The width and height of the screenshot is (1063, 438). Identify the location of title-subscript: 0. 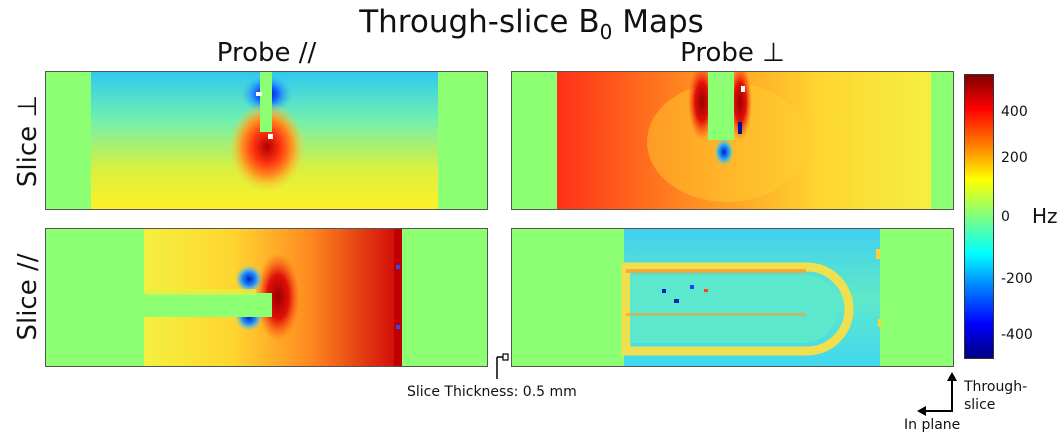
(606, 32).